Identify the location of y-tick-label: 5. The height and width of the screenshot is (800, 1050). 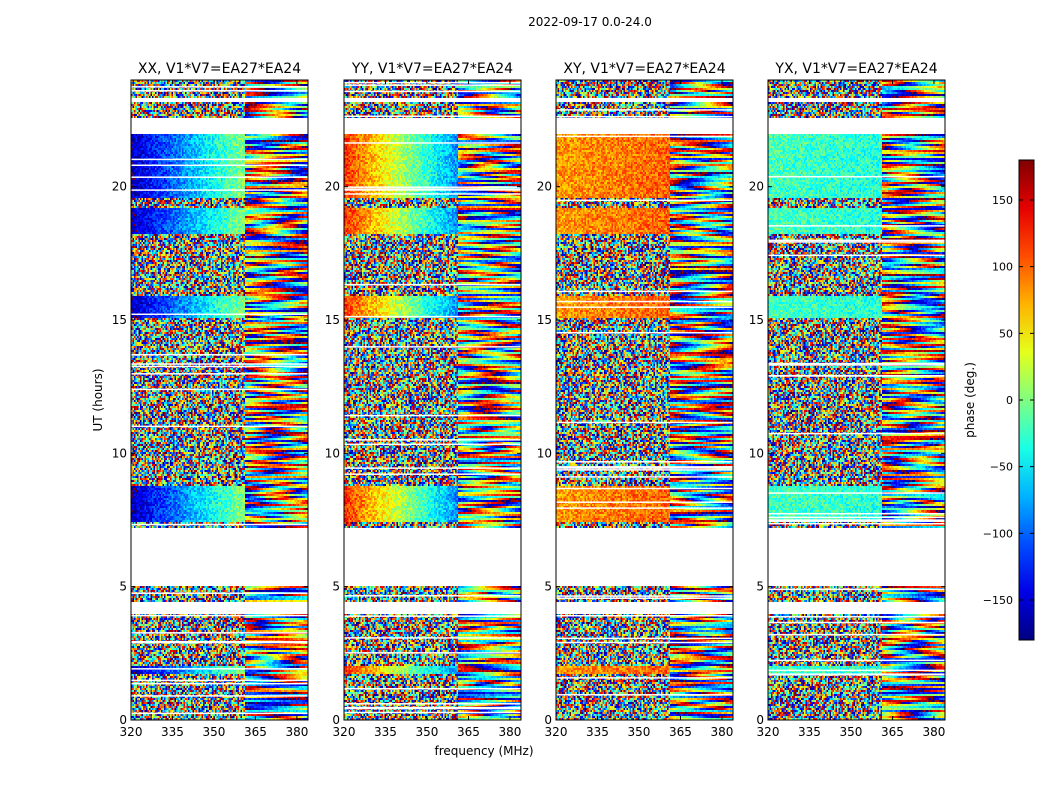
(548, 587).